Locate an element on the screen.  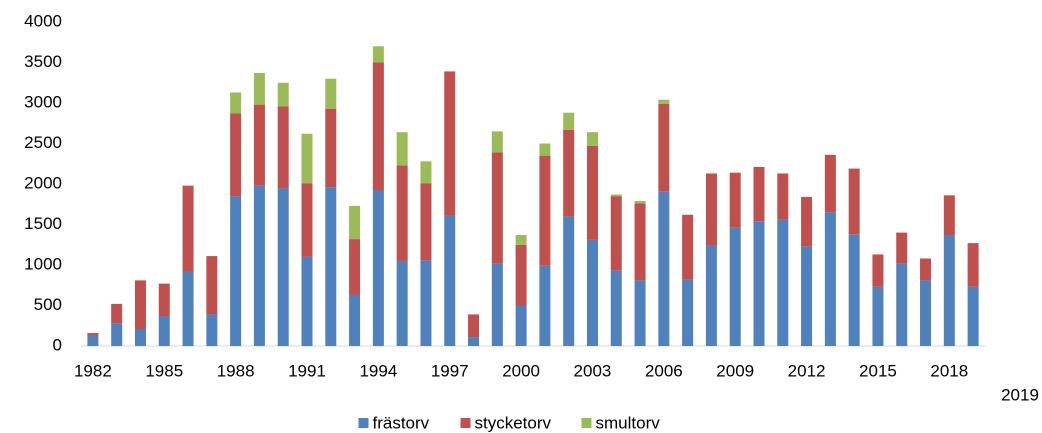
x-tick-label: 1997 is located at coordinates (450, 370).